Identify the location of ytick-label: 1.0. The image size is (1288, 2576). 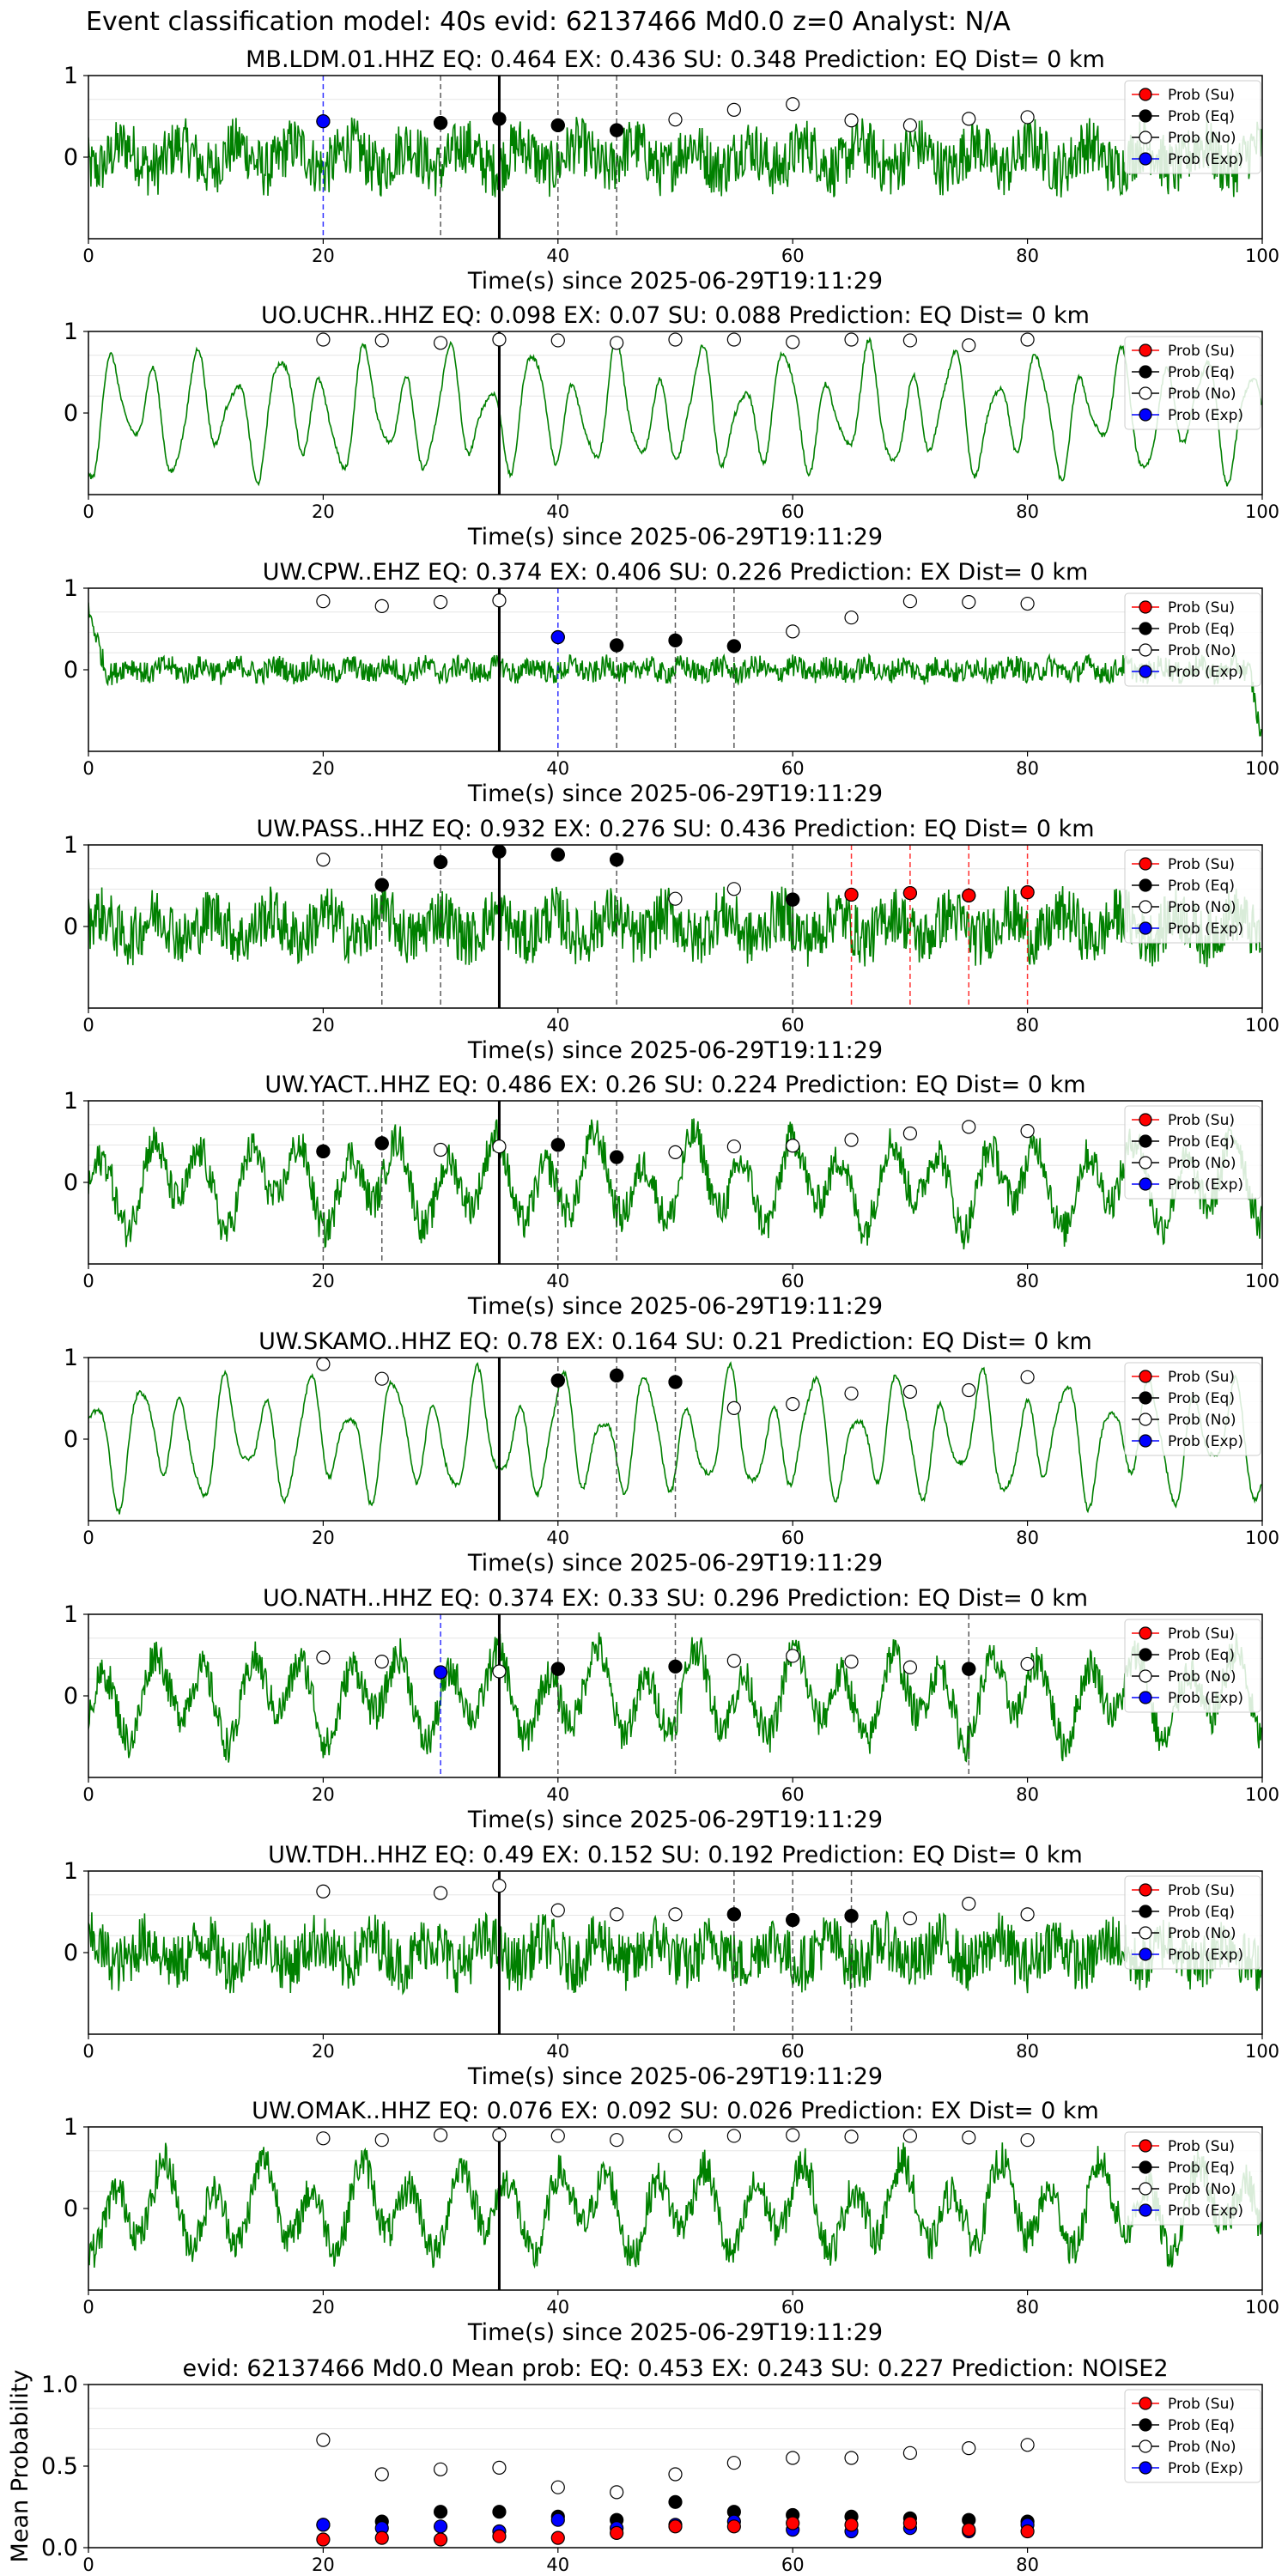
(59, 2385).